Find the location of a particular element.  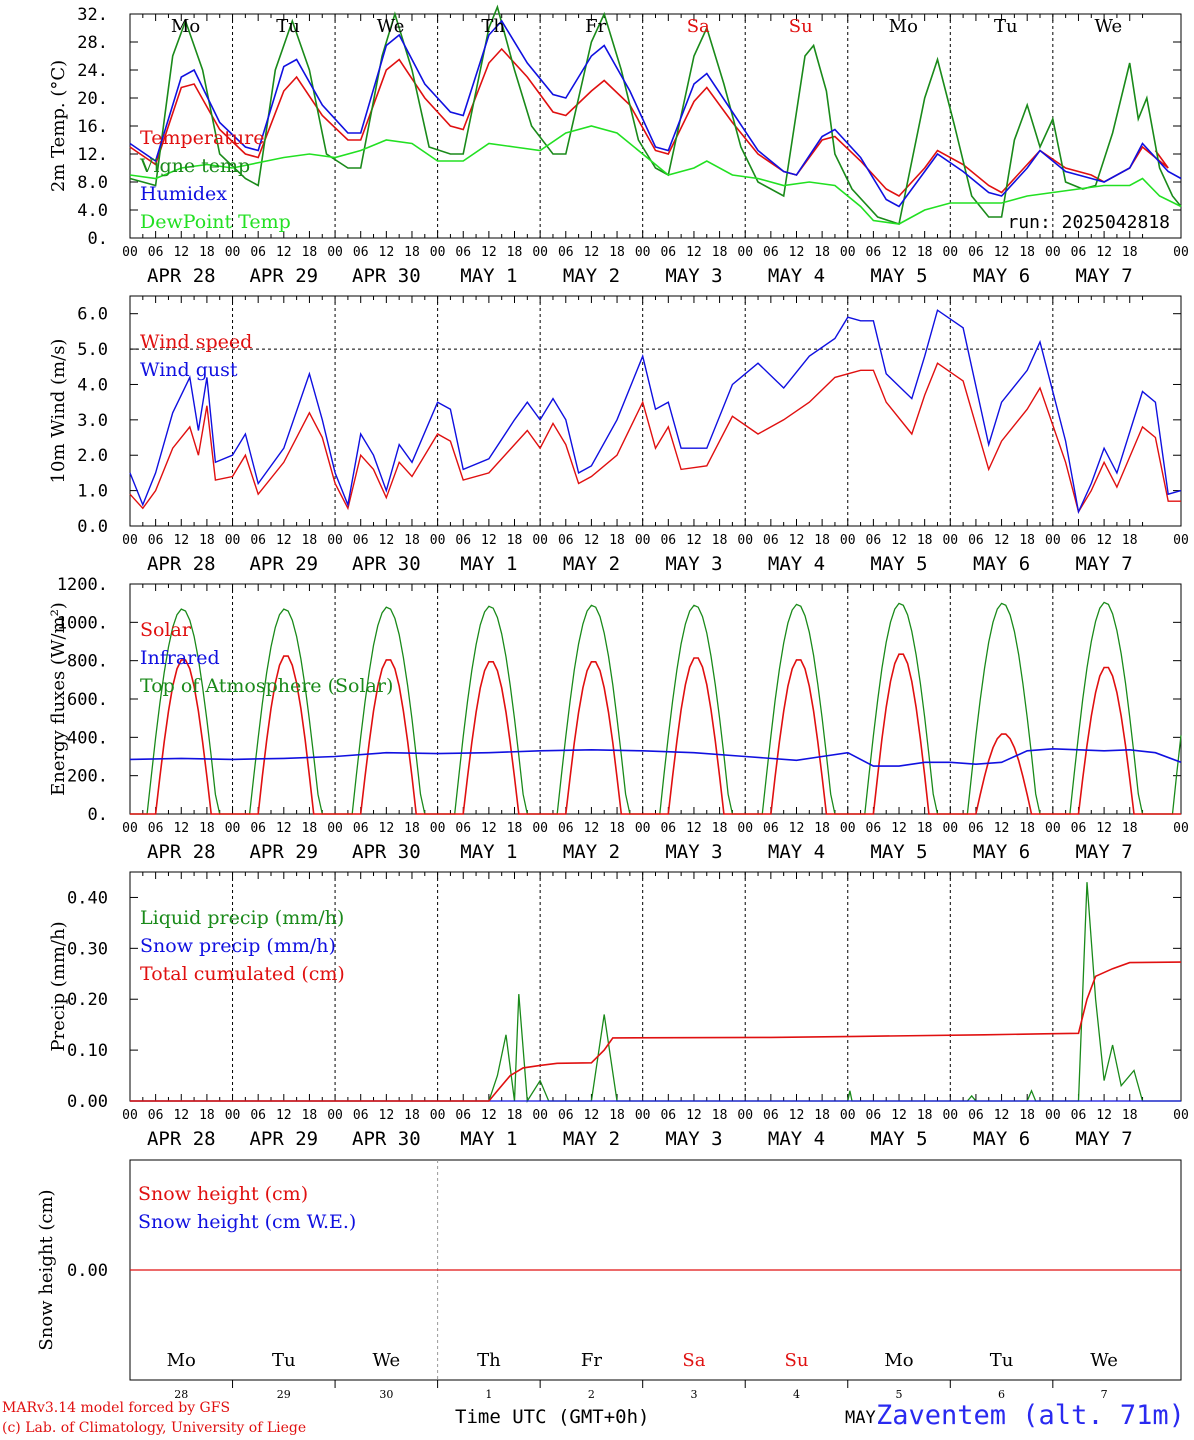

series-vigne-temp-line is located at coordinates (655, 115).